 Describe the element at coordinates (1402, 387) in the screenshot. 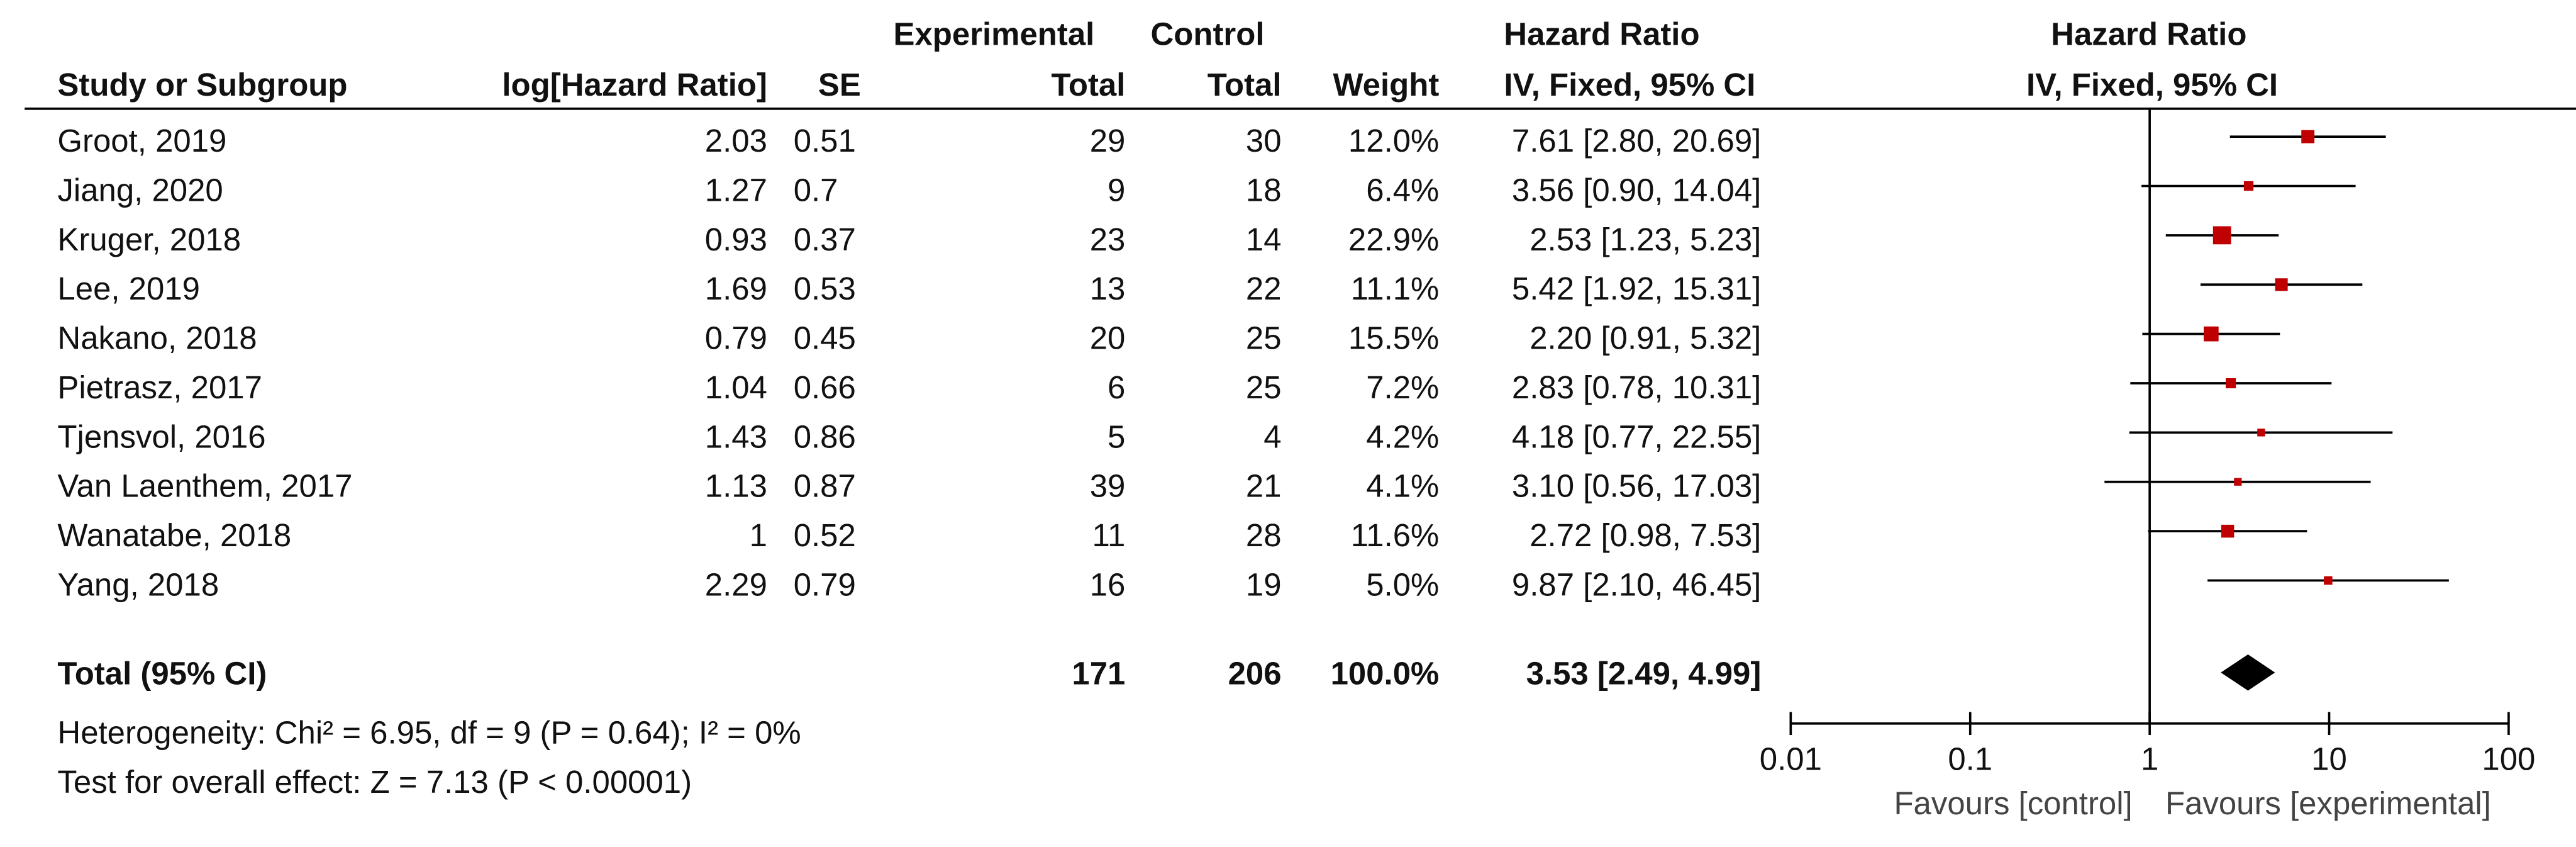

I see `weight: 7.2%` at that location.